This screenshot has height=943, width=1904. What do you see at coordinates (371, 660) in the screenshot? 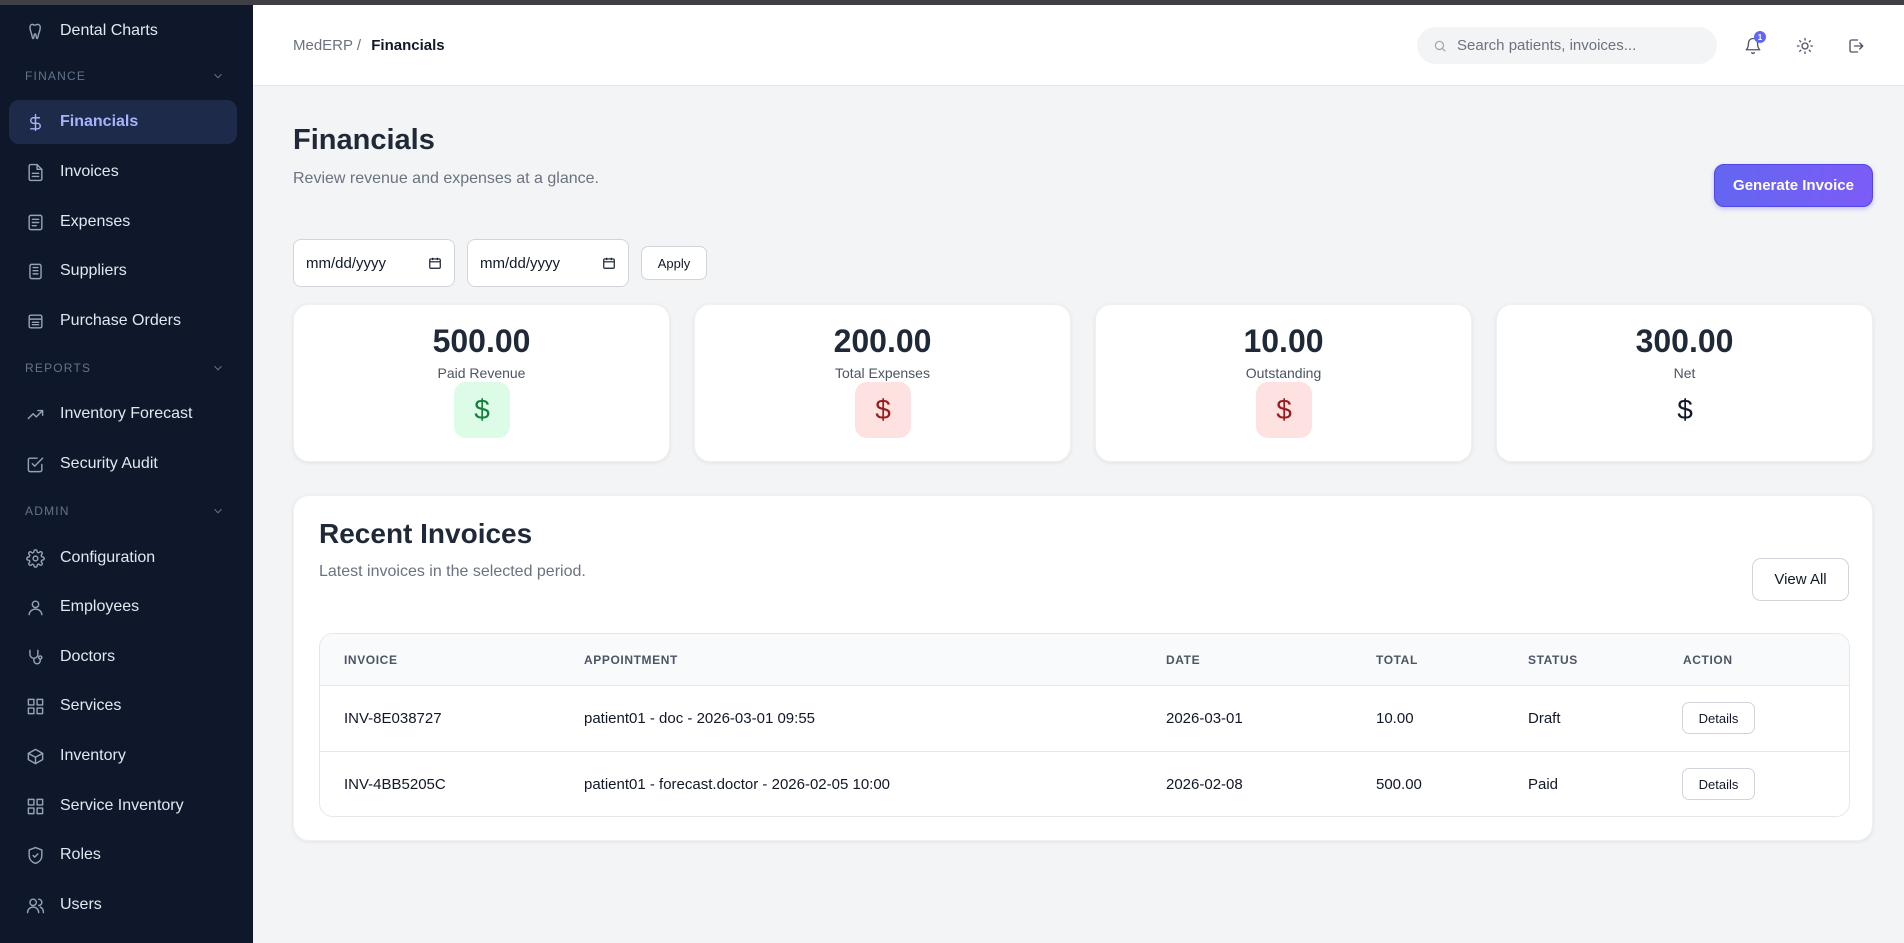
I see `column-header: INVOICE` at bounding box center [371, 660].